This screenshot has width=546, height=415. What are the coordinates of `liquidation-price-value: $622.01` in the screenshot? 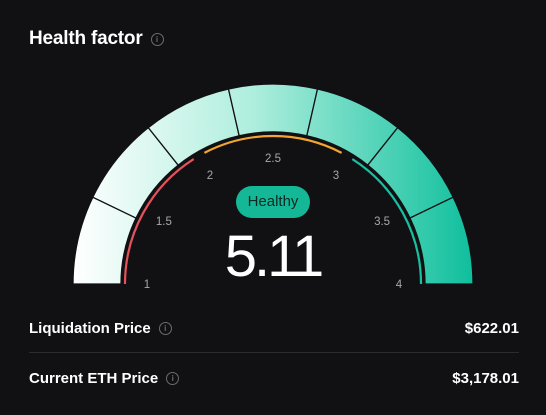 It's located at (491, 328).